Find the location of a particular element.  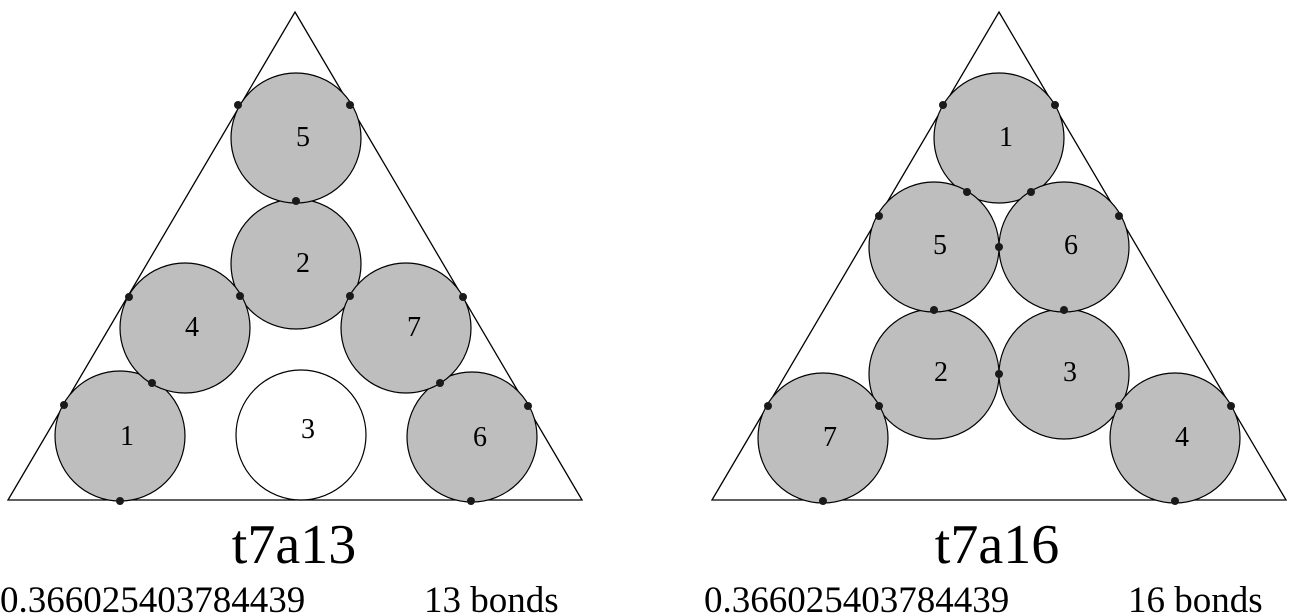

panel-title: t7a16 is located at coordinates (997, 545).